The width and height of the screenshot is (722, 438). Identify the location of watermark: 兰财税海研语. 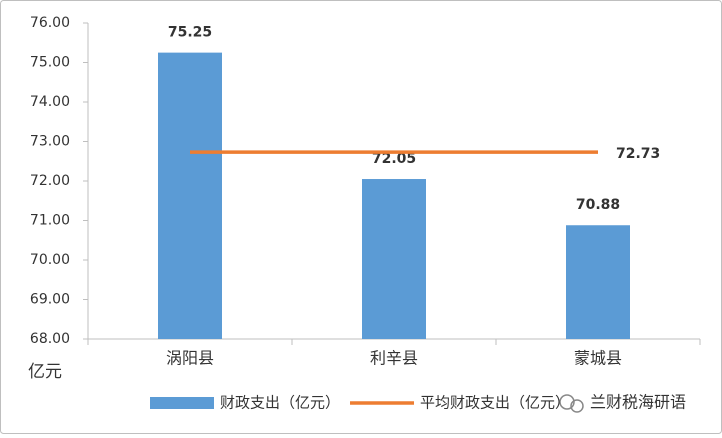
(638, 402).